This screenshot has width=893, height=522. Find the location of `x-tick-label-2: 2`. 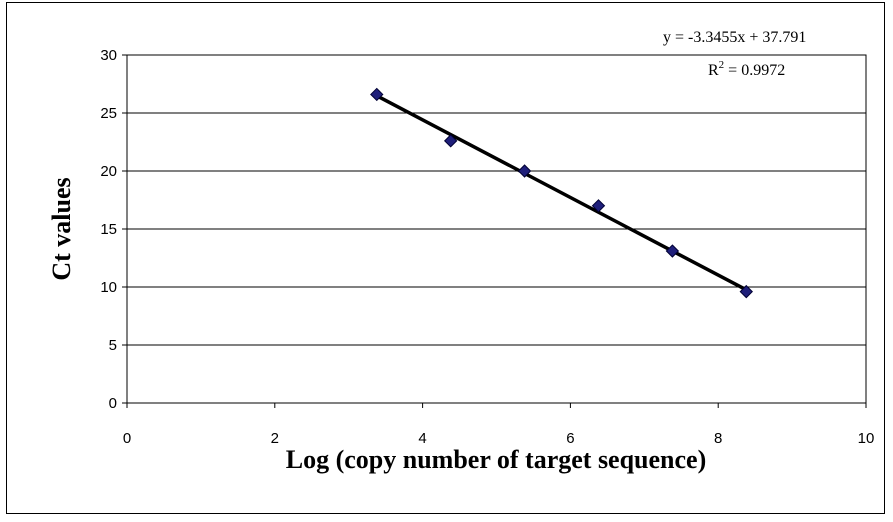

x-tick-label-2: 2 is located at coordinates (275, 438).